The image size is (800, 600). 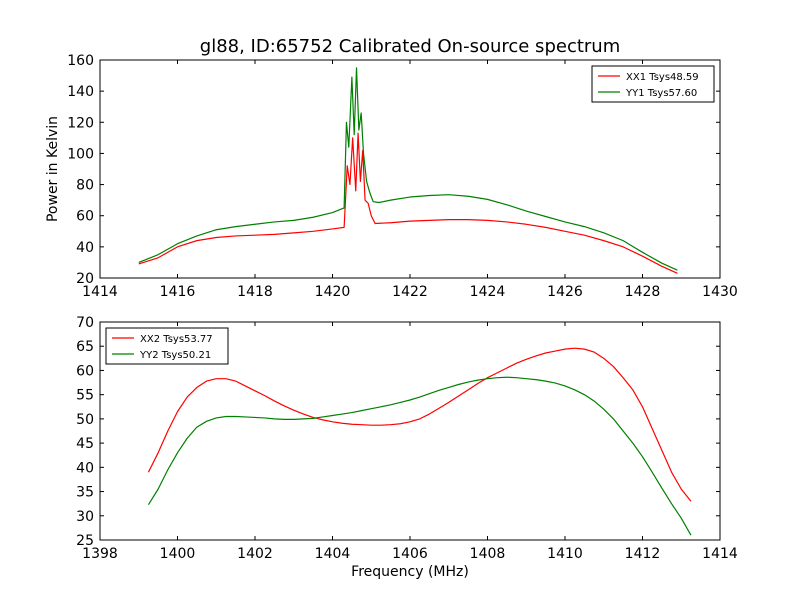 What do you see at coordinates (720, 292) in the screenshot?
I see `x-tick-label: 1430` at bounding box center [720, 292].